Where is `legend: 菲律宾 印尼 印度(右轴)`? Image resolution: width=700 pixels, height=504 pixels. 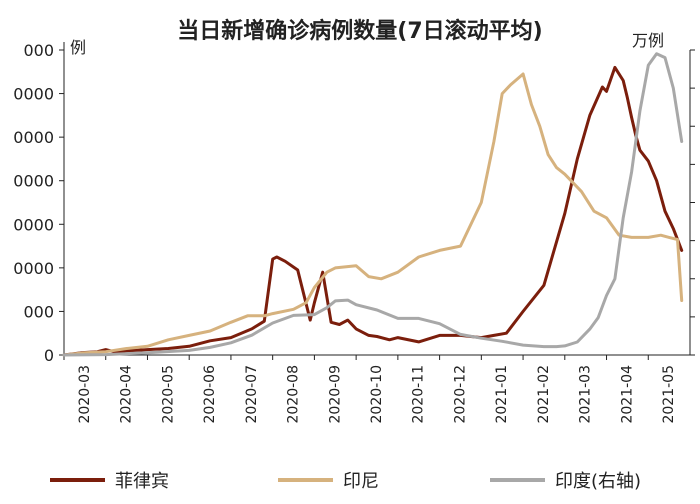 legend: 菲律宾 印尼 印度(右轴) is located at coordinates (345, 481).